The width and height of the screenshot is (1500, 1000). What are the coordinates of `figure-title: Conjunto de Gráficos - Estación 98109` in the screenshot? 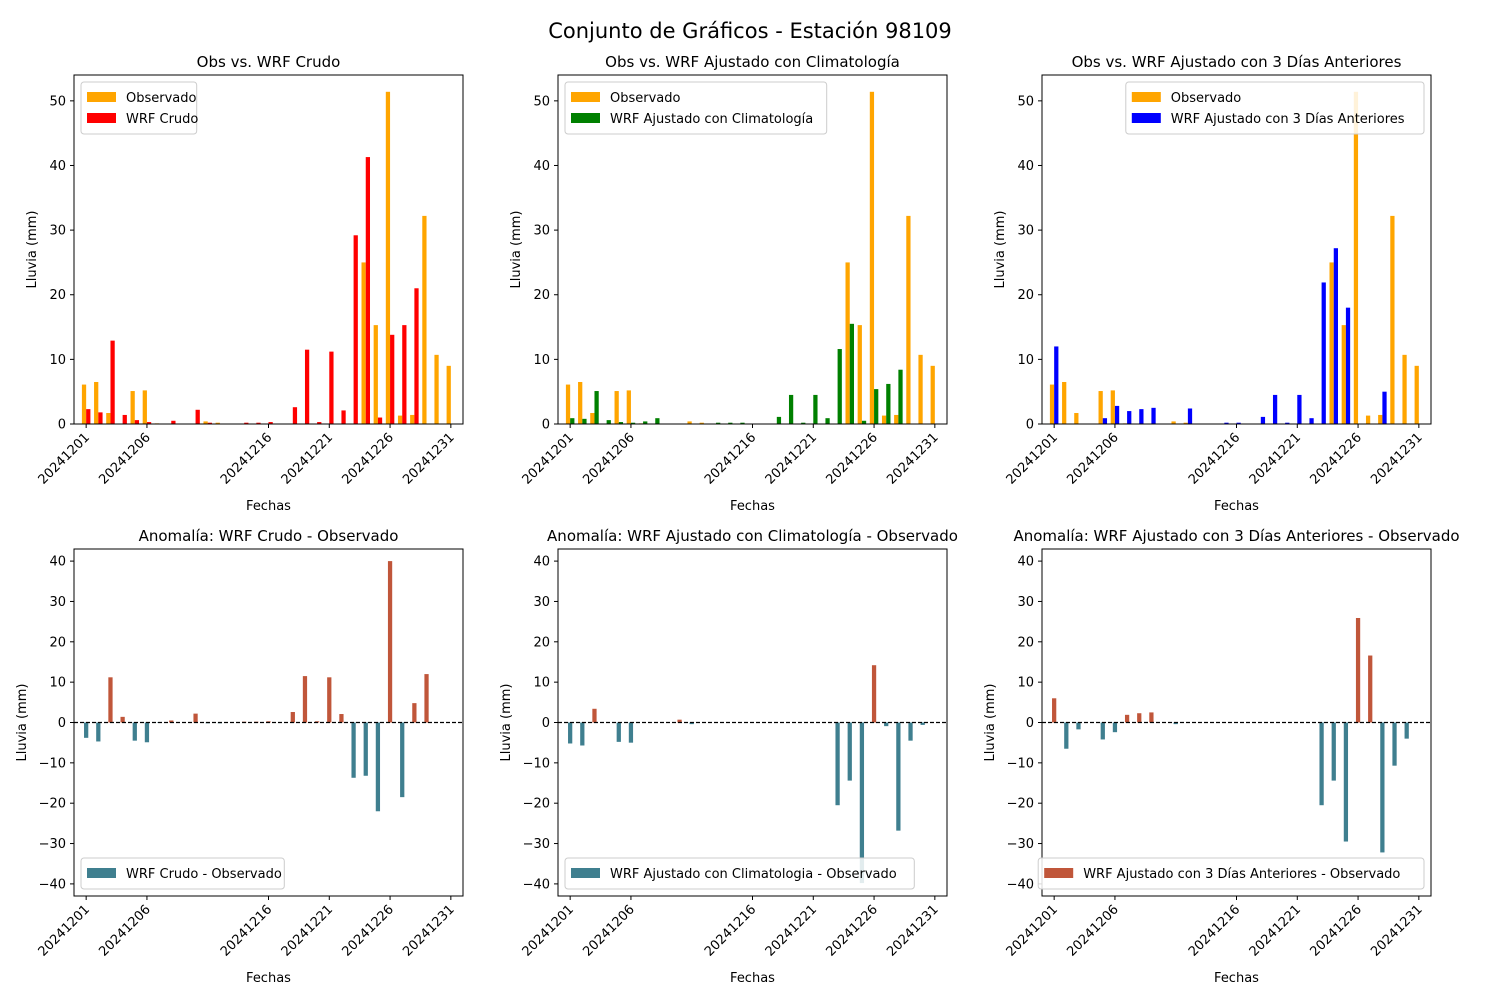 It's located at (750, 31).